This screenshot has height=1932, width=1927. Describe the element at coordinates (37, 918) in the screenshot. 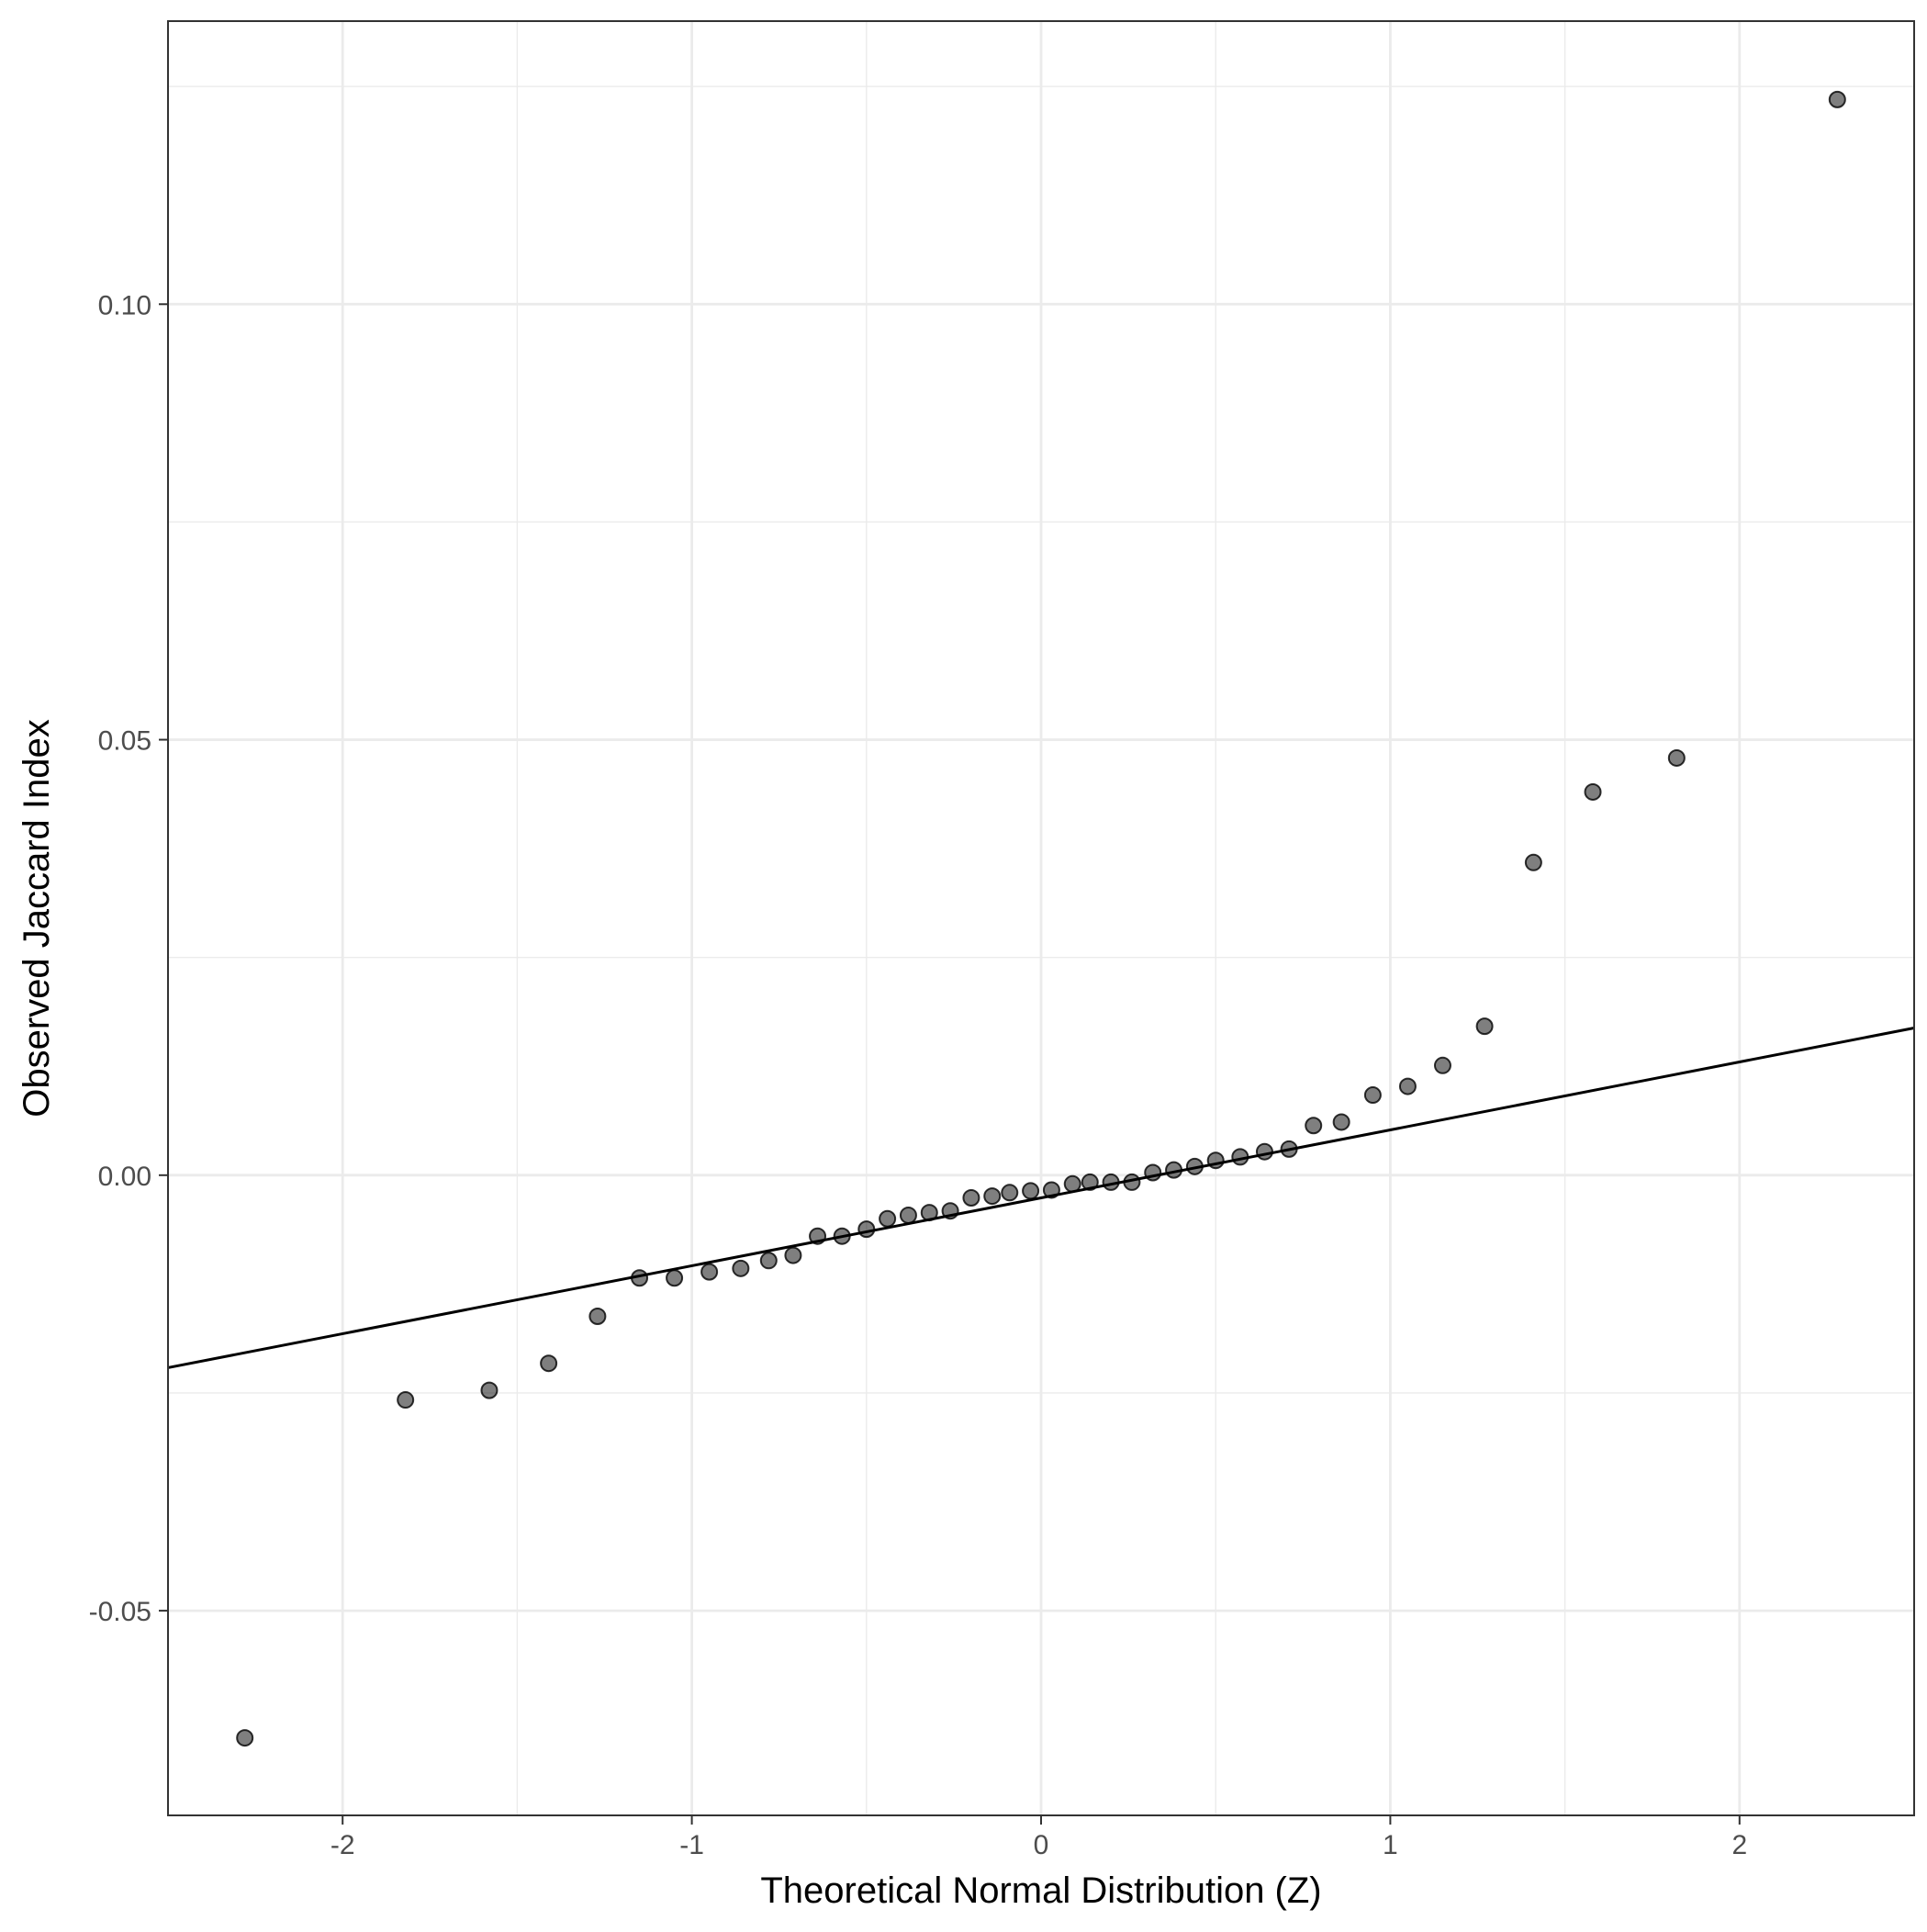

I see `y-axis-title: Observed Jaccard Index` at that location.